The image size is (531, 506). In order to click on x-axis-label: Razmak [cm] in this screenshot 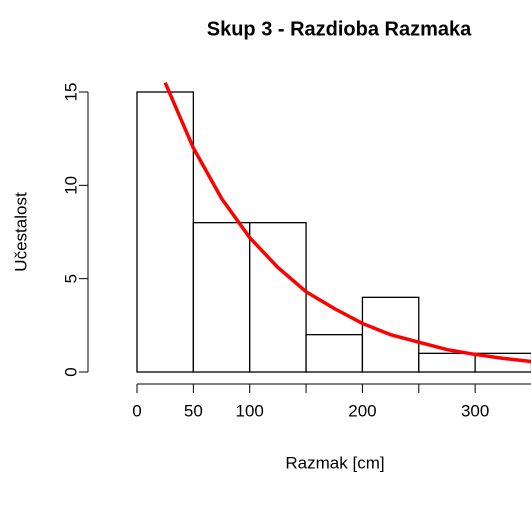, I will do `click(334, 462)`.